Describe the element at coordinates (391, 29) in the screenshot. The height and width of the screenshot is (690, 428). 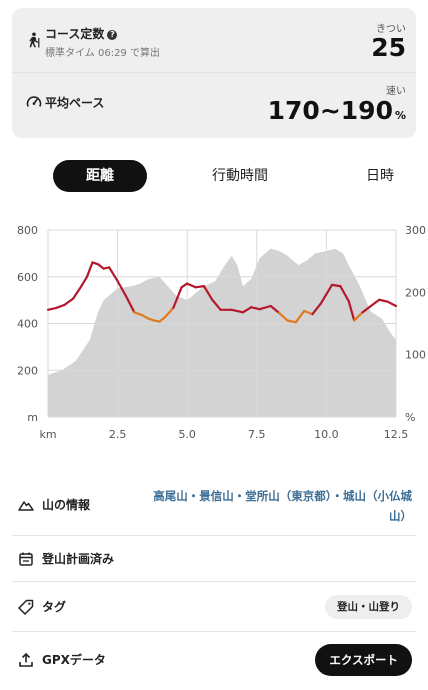
I see `difficulty-label: きつい` at that location.